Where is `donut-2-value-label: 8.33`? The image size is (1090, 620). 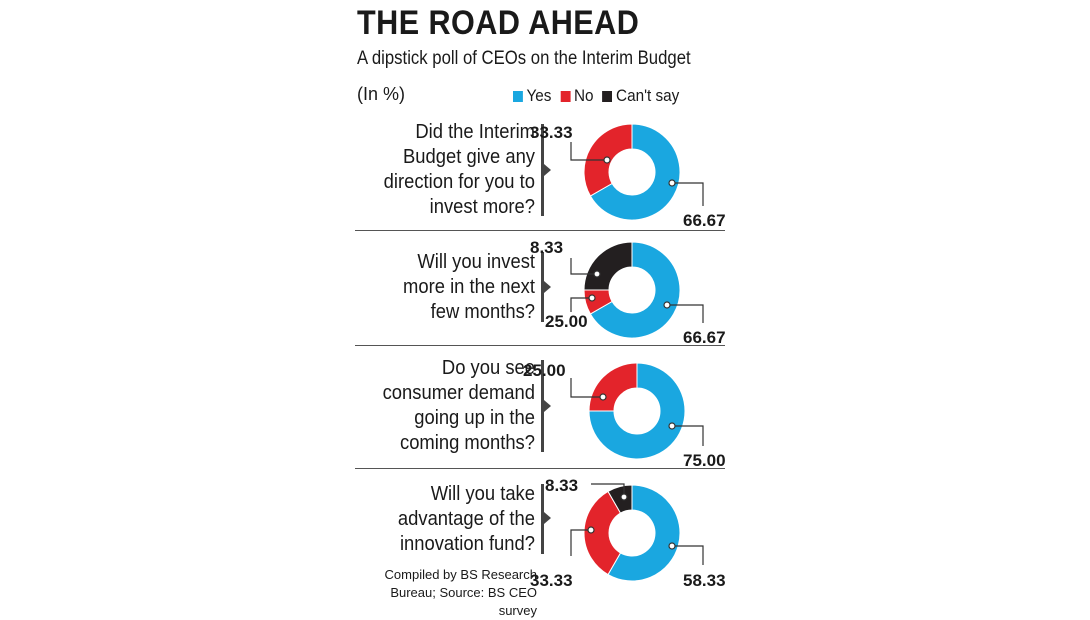
donut-2-value-label: 8.33 is located at coordinates (546, 247).